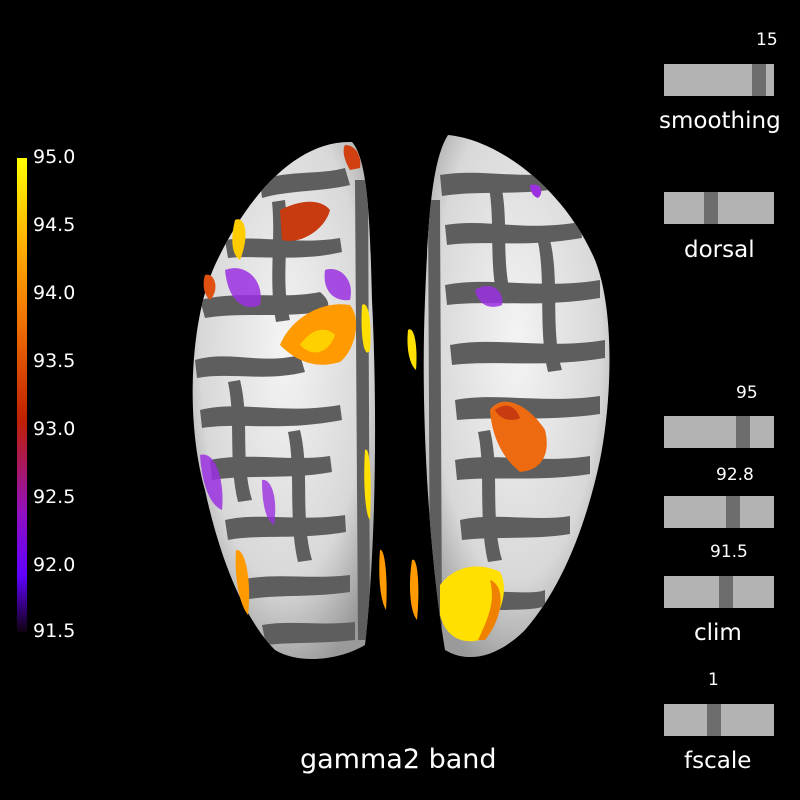 Image resolution: width=800 pixels, height=800 pixels. Describe the element at coordinates (747, 393) in the screenshot. I see `clim-high-value: 95` at that location.